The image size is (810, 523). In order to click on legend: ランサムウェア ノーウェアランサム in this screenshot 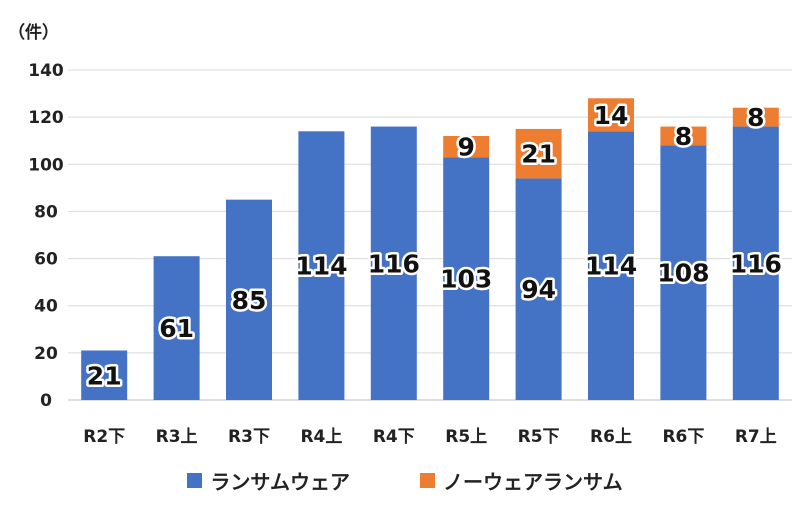, I will do `click(405, 480)`.